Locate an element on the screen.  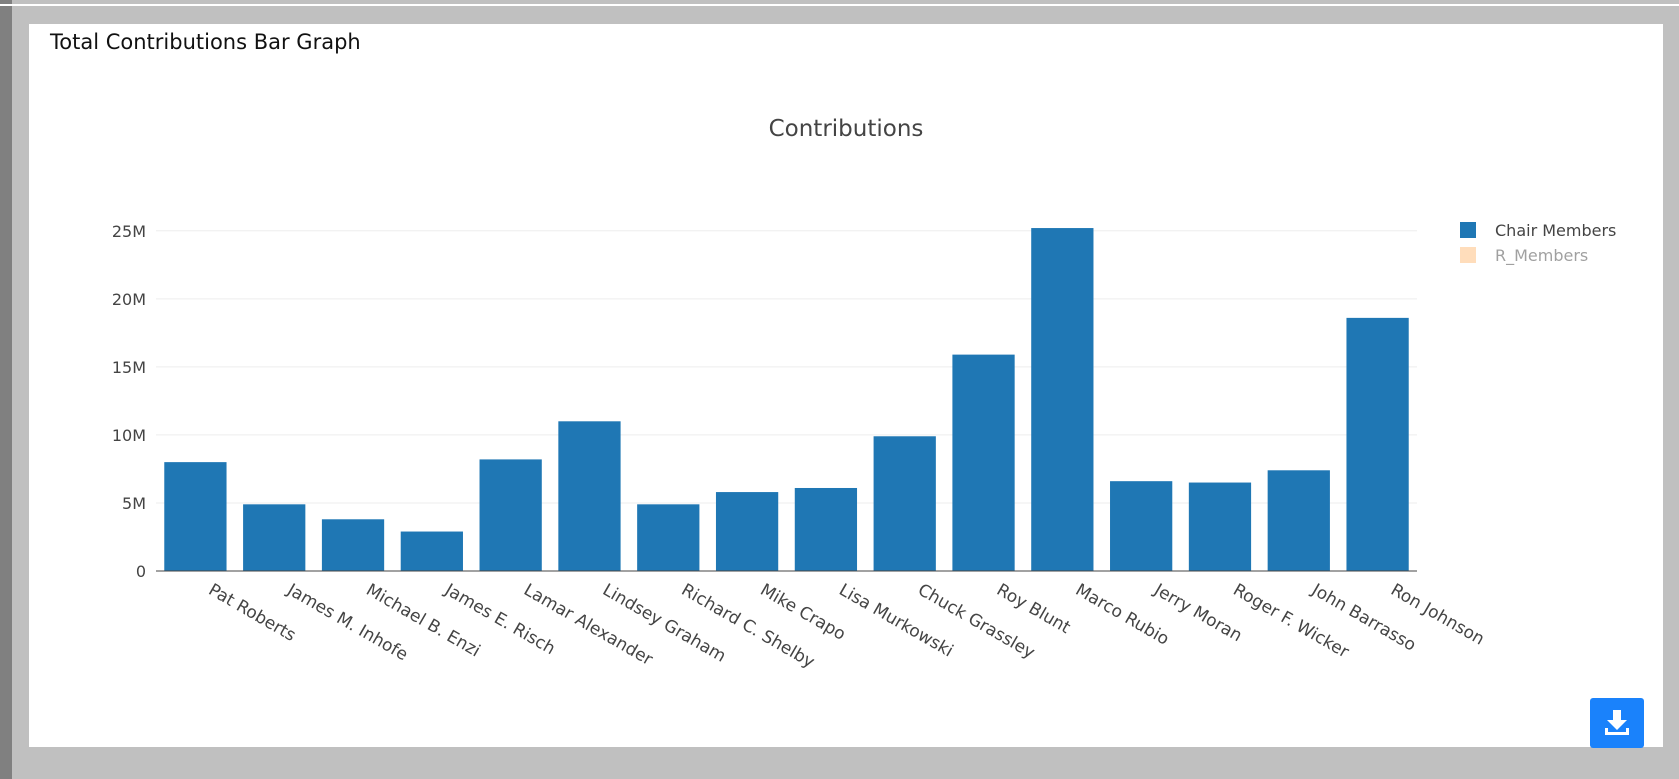
download-button is located at coordinates (1617, 723).